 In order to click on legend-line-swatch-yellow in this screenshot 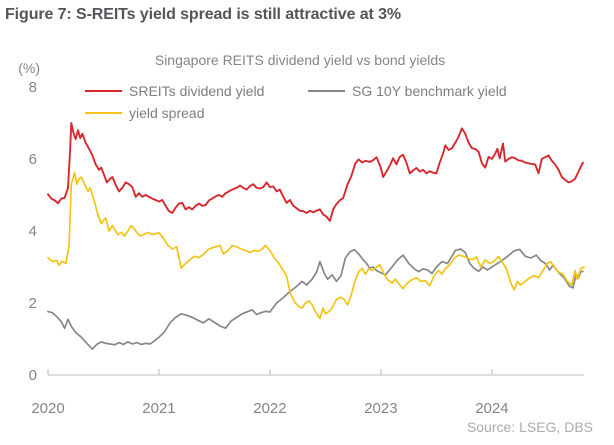, I will do `click(103, 113)`.